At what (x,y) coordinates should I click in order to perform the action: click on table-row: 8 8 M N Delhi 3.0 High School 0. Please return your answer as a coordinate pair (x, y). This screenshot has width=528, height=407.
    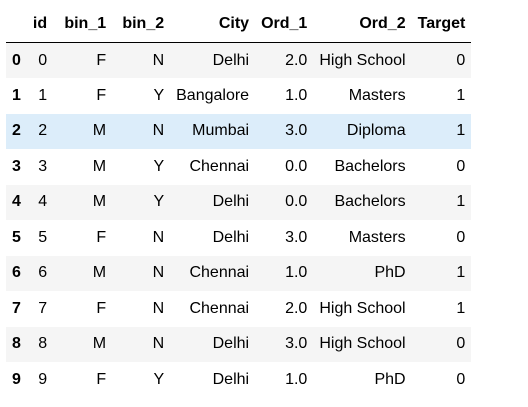
    Looking at the image, I should click on (239, 344).